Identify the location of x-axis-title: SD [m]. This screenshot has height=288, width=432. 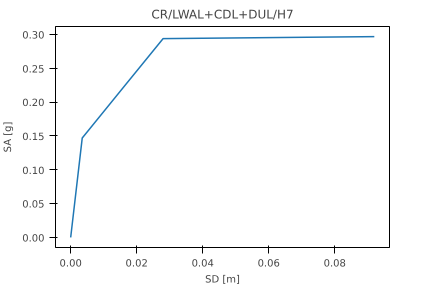
(222, 280).